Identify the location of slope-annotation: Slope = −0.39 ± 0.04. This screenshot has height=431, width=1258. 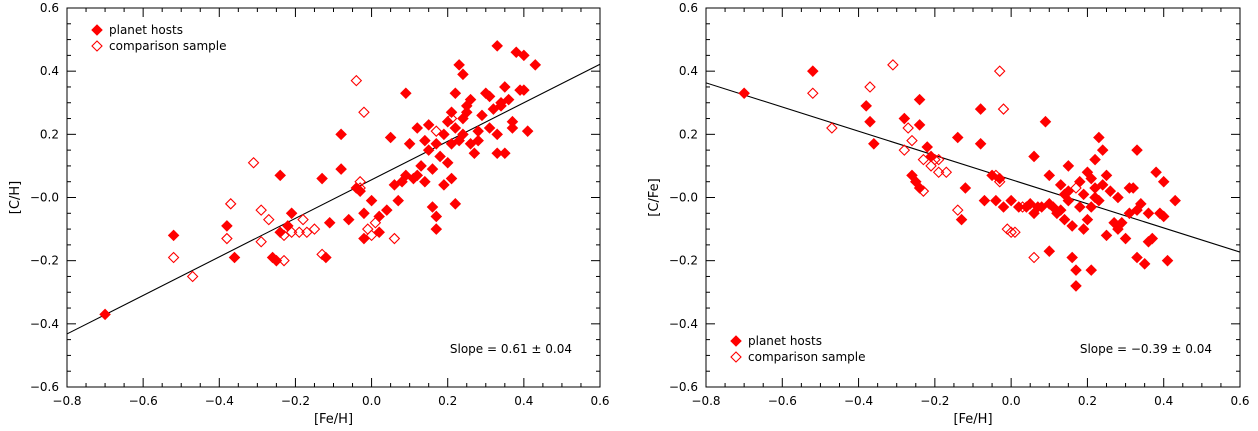
(1146, 349).